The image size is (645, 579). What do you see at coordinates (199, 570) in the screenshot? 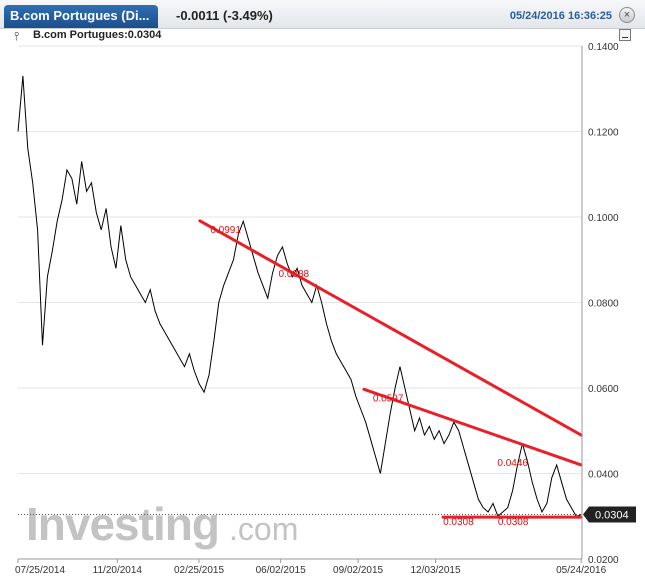
I see `x-tick-label: 02/25/2015` at bounding box center [199, 570].